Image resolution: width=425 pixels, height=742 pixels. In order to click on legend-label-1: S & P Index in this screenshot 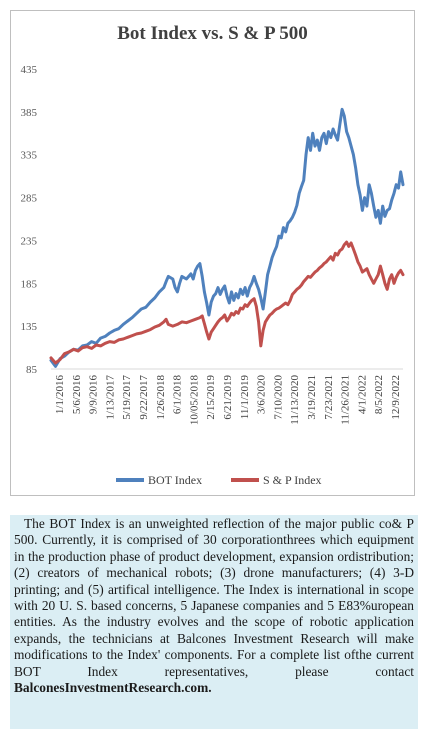, I will do `click(292, 480)`.